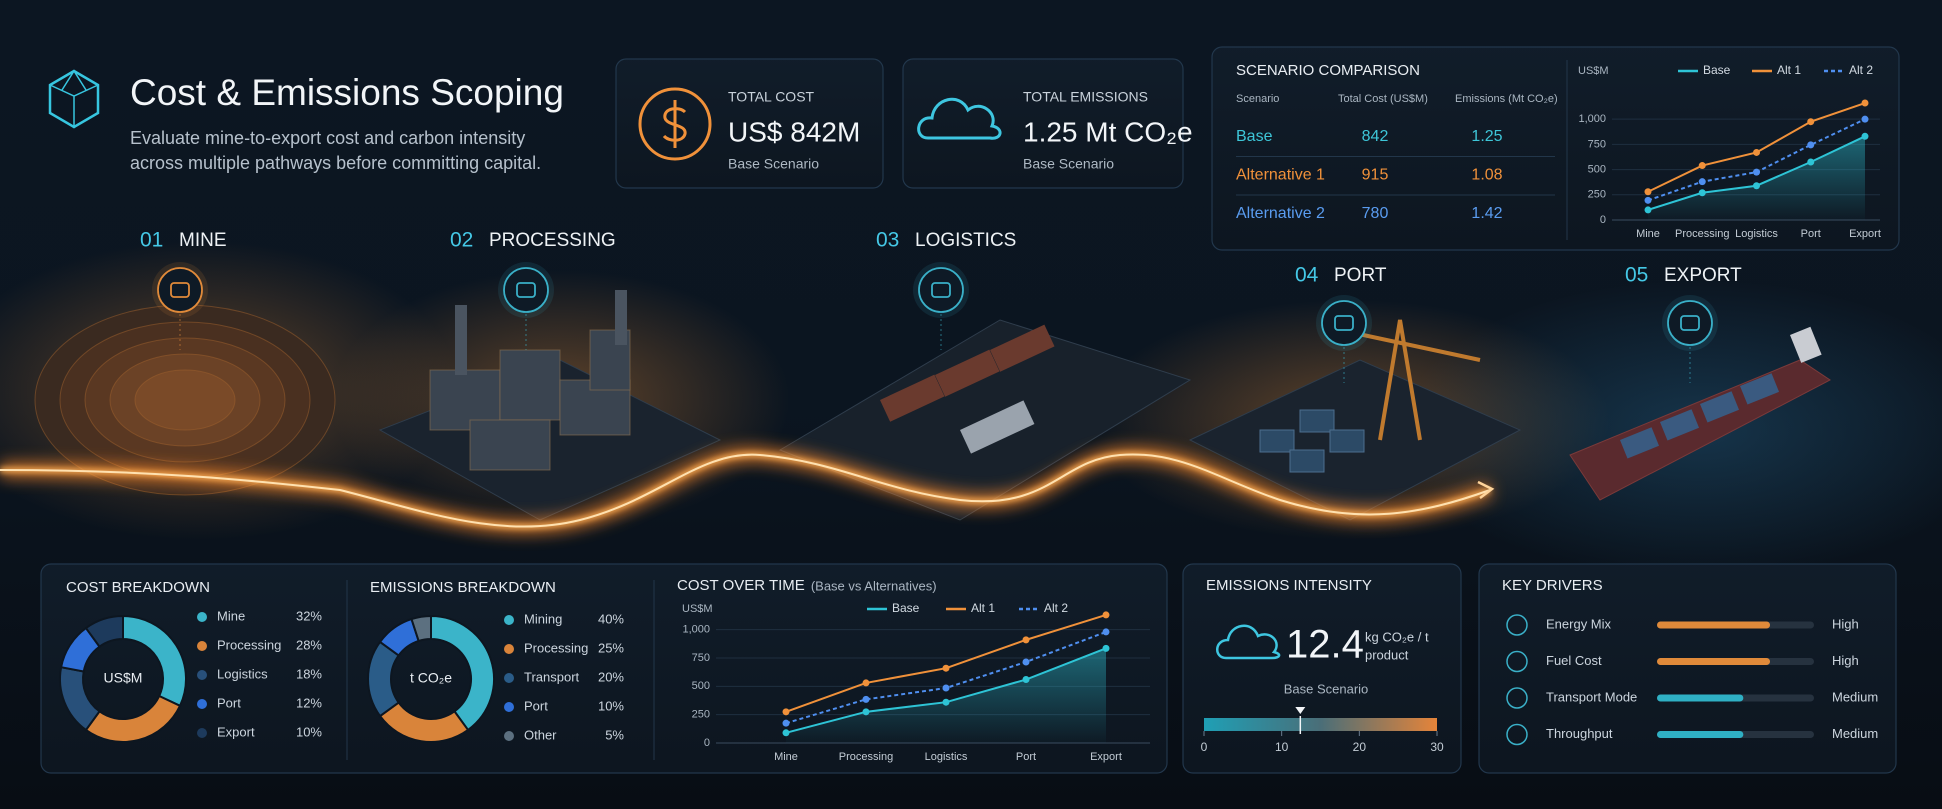 The width and height of the screenshot is (1942, 809). What do you see at coordinates (185, 400) in the screenshot?
I see `mine-pit-ring` at bounding box center [185, 400].